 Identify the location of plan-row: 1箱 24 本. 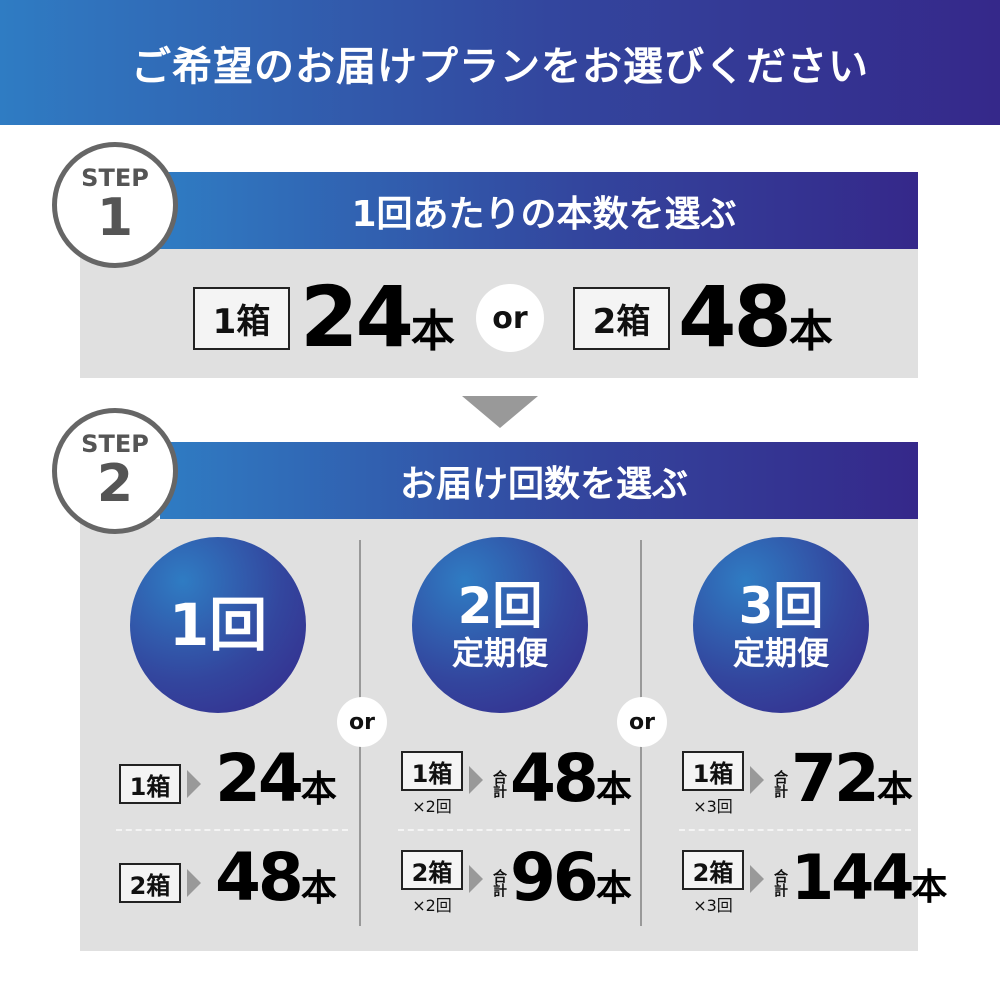
(228, 781).